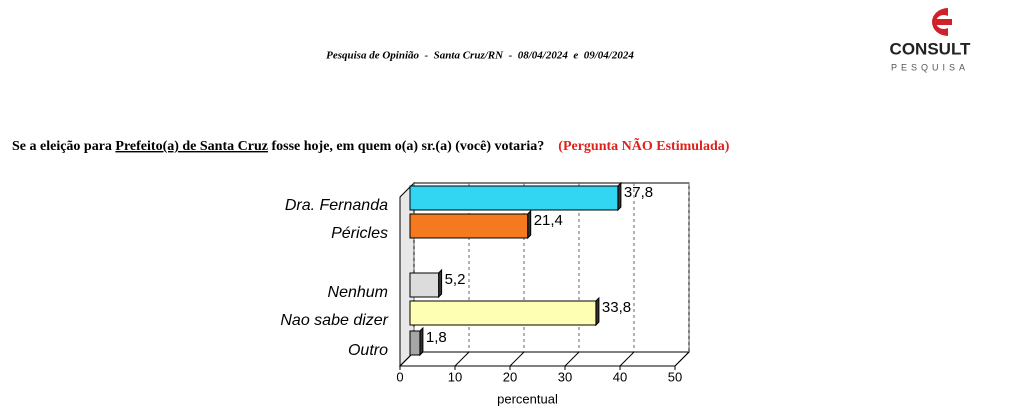 The height and width of the screenshot is (409, 1024). Describe the element at coordinates (359, 233) in the screenshot. I see `category-label: Péricles` at that location.